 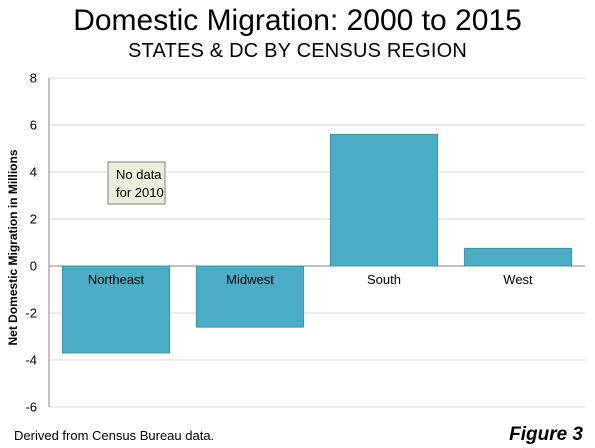 I want to click on y-tick-label: 6, so click(x=33, y=125).